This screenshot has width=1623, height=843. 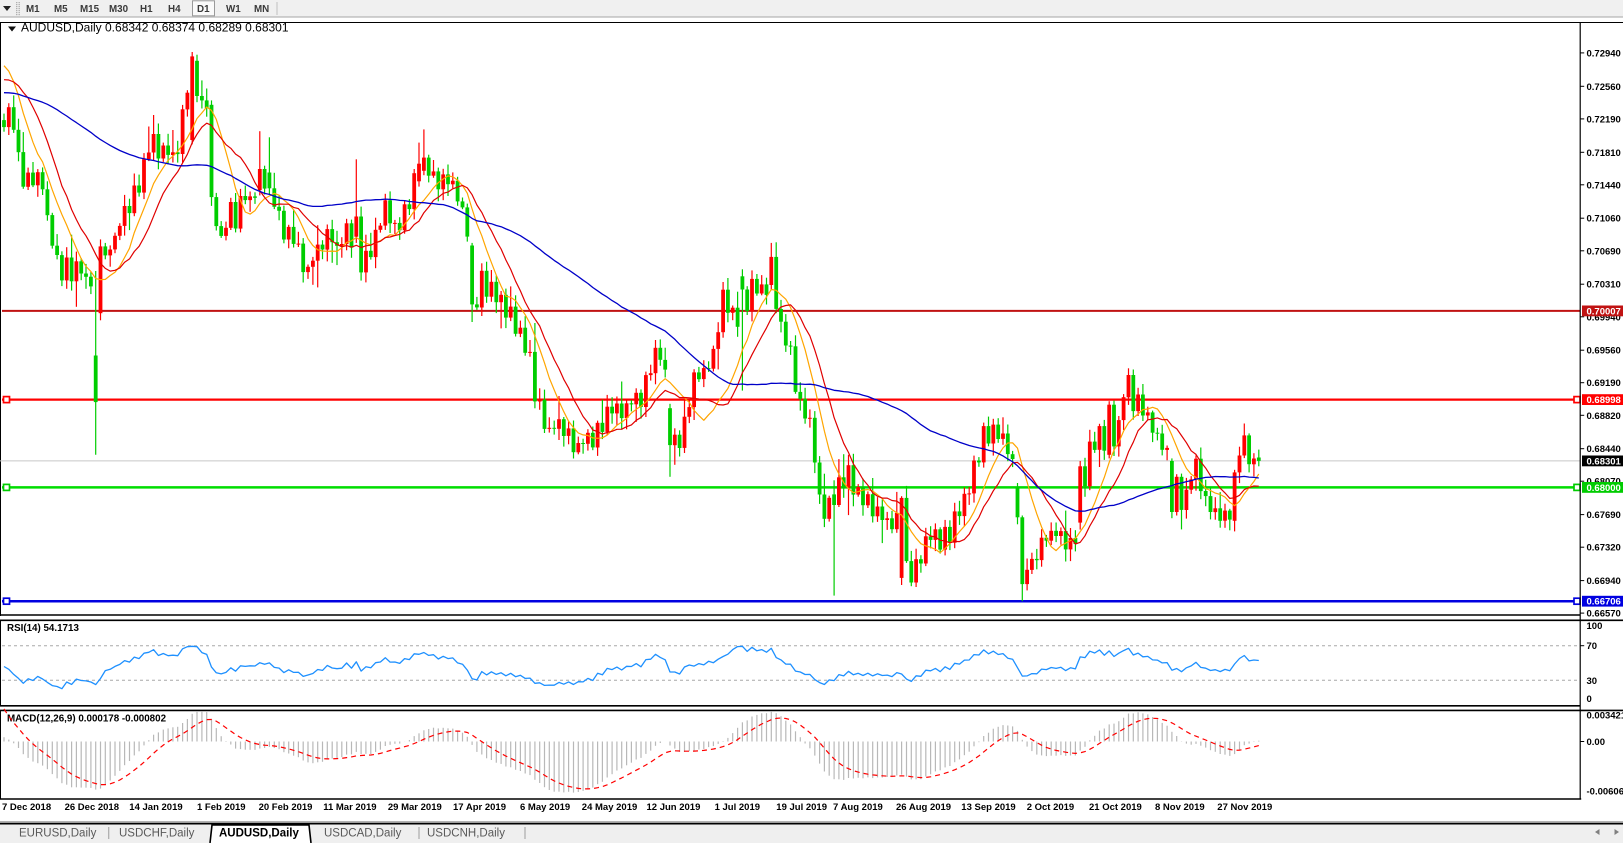 I want to click on svg-text: 0.69190, so click(x=1604, y=383).